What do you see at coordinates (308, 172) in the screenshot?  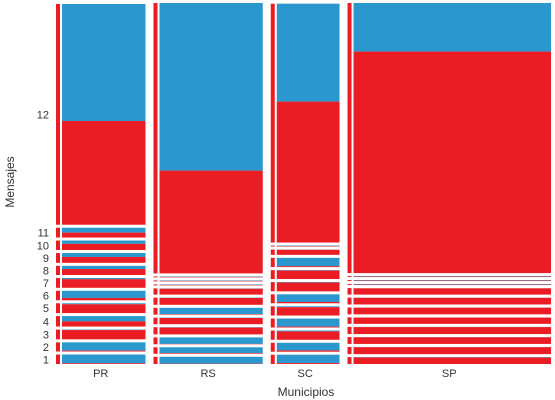 I see `mosaic-cell-SC-12-a` at bounding box center [308, 172].